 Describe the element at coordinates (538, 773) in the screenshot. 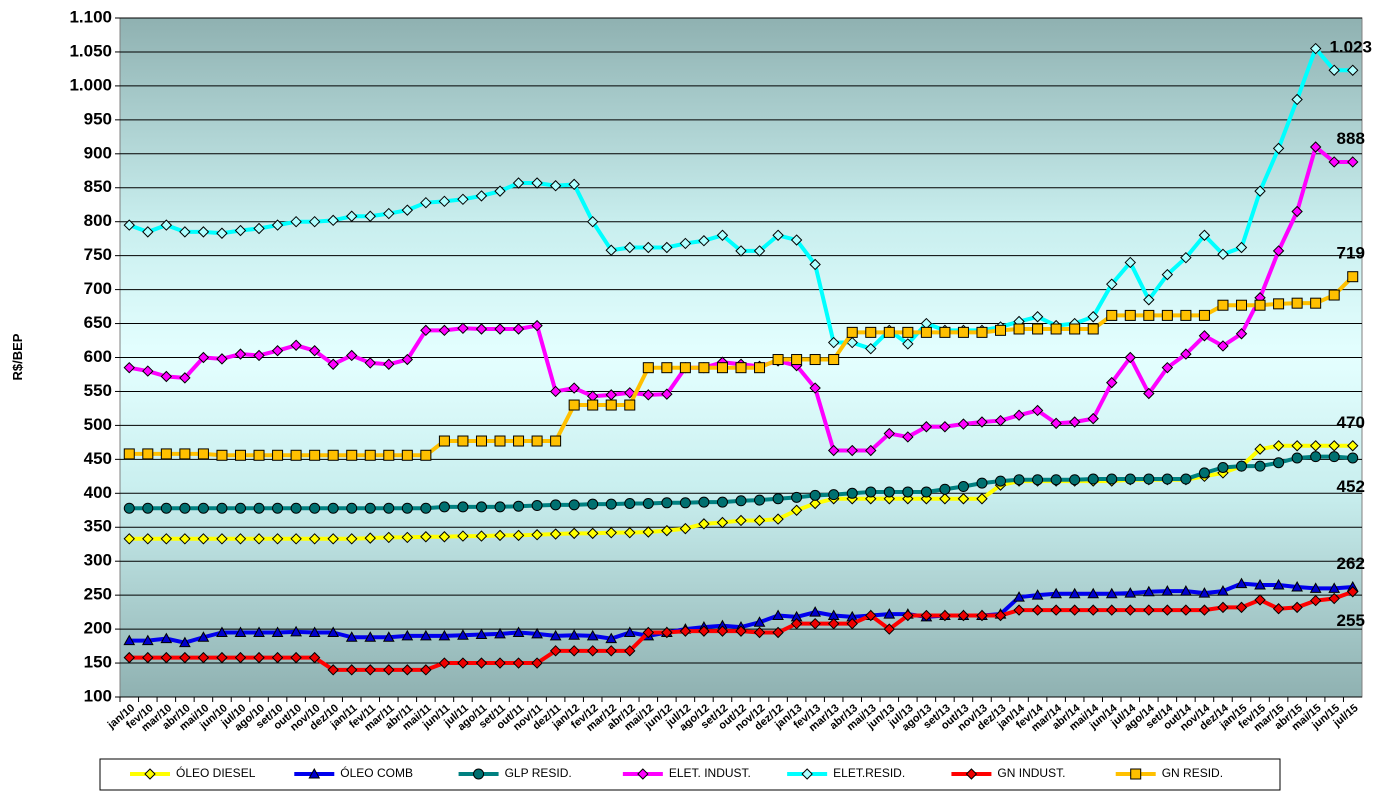

I see `legend-label: GLP RESID.` at that location.